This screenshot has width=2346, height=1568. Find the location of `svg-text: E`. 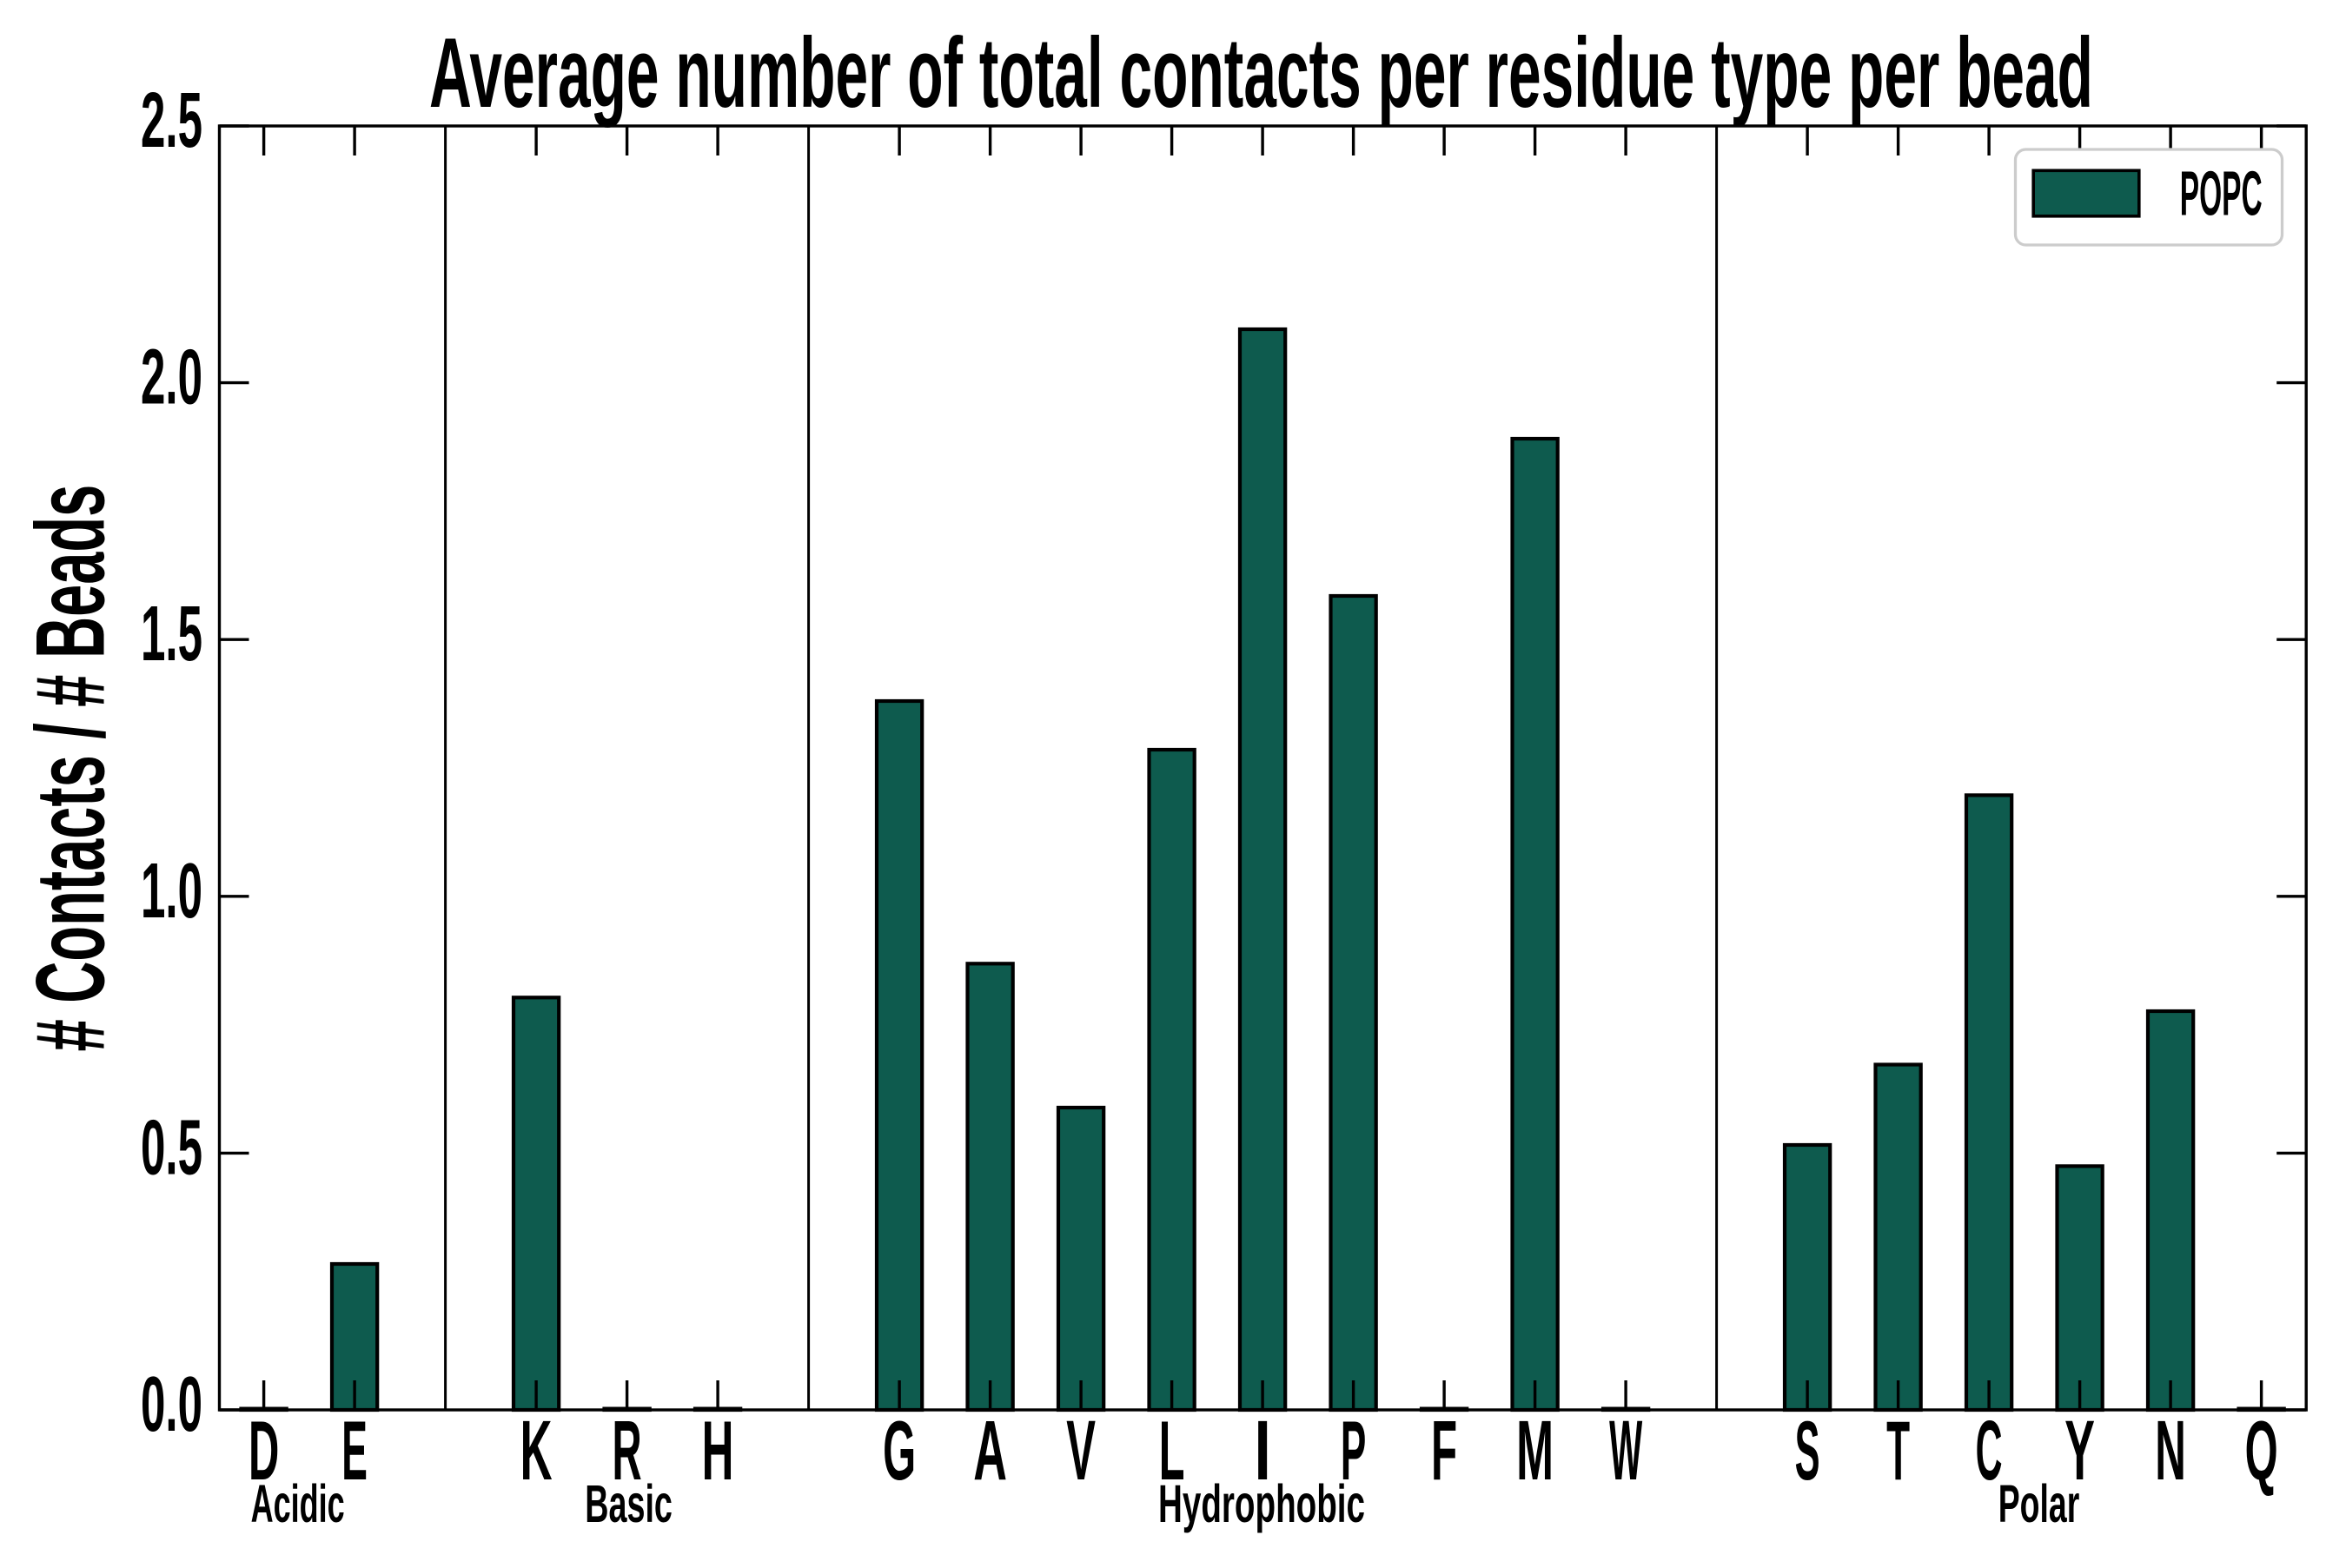

svg-text: E is located at coordinates (354, 1451).